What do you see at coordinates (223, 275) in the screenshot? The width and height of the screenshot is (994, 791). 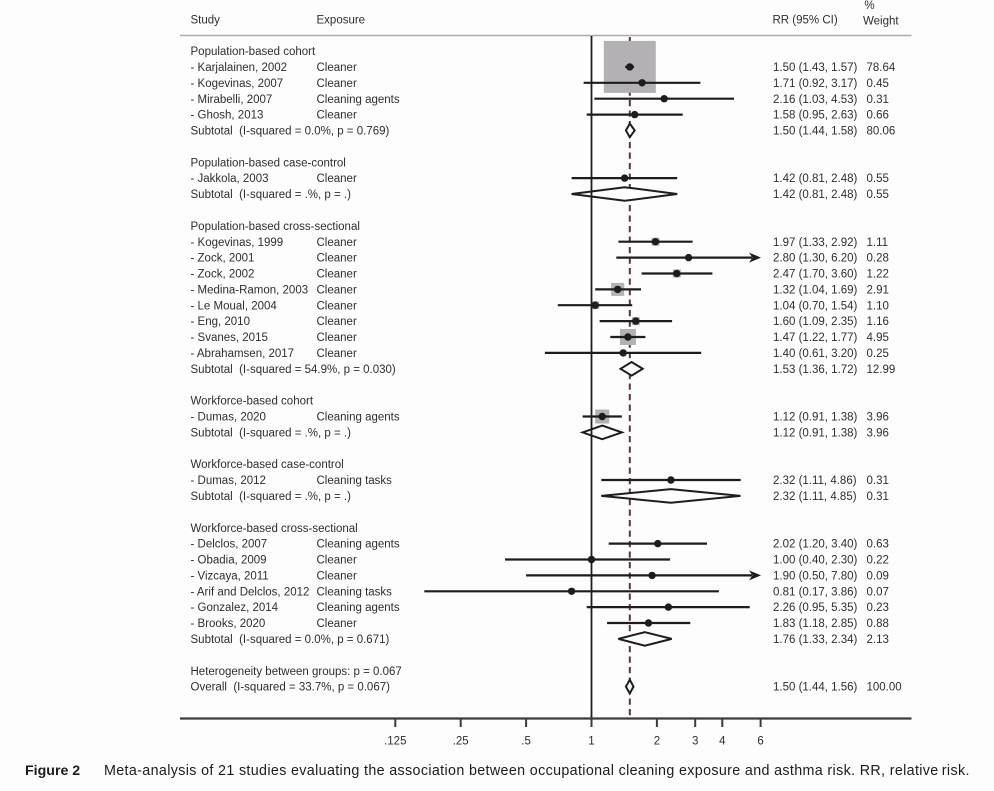 I see `svg-text: - Zock, 2002` at bounding box center [223, 275].